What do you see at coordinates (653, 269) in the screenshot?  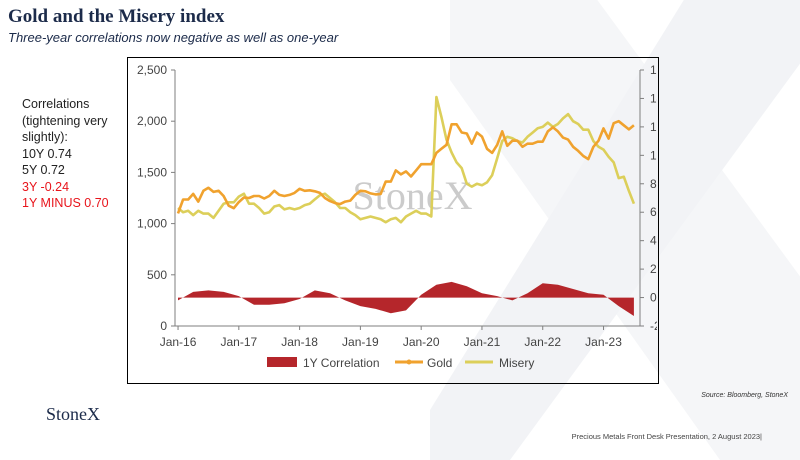 I see `right-tick-label: 2` at bounding box center [653, 269].